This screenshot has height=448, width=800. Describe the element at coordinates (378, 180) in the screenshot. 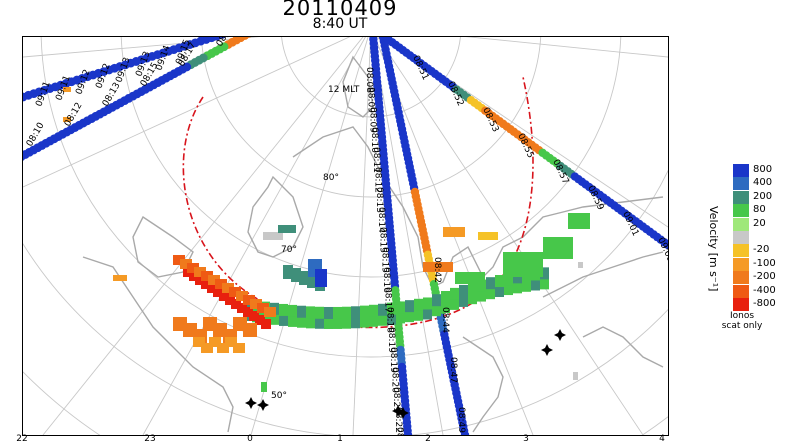

I see `track-time-label: 08:12` at that location.